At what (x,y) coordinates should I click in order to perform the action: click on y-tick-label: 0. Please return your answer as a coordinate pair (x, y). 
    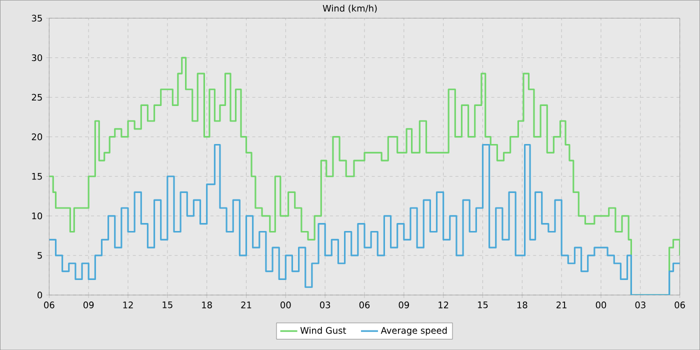
    Looking at the image, I should click on (40, 295).